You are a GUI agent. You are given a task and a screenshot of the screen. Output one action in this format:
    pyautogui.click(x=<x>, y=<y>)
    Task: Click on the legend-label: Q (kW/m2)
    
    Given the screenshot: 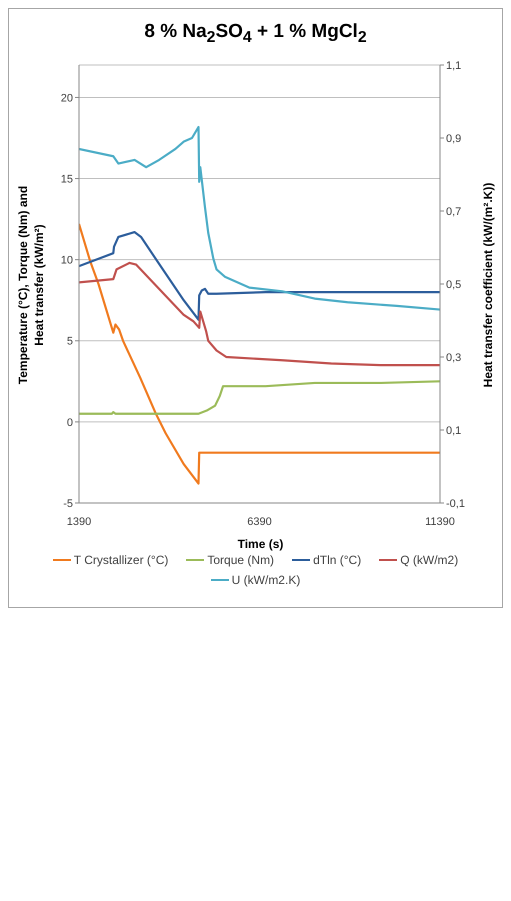 What is the action you would take?
    pyautogui.click(x=429, y=560)
    